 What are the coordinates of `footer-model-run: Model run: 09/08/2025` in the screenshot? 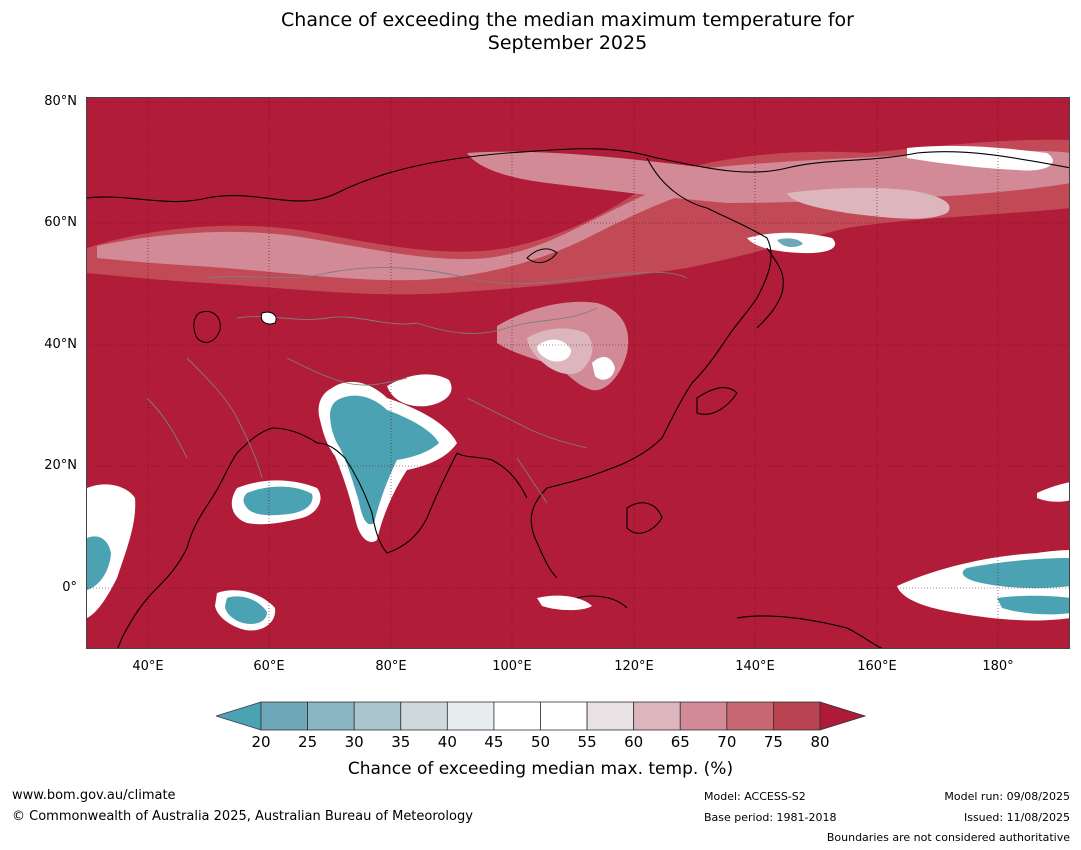 It's located at (1007, 796).